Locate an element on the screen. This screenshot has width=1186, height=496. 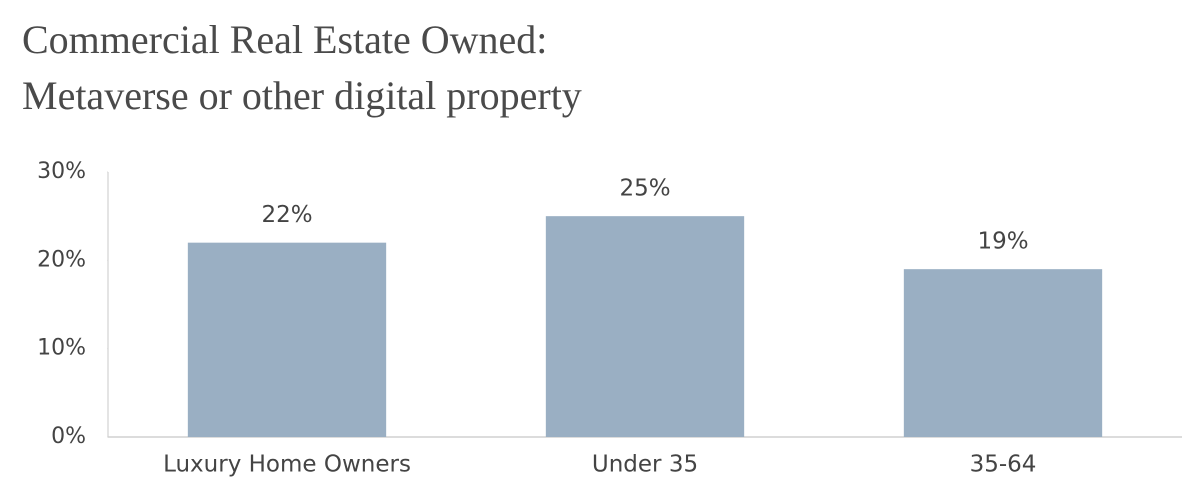
data-label: 19% is located at coordinates (1002, 242).